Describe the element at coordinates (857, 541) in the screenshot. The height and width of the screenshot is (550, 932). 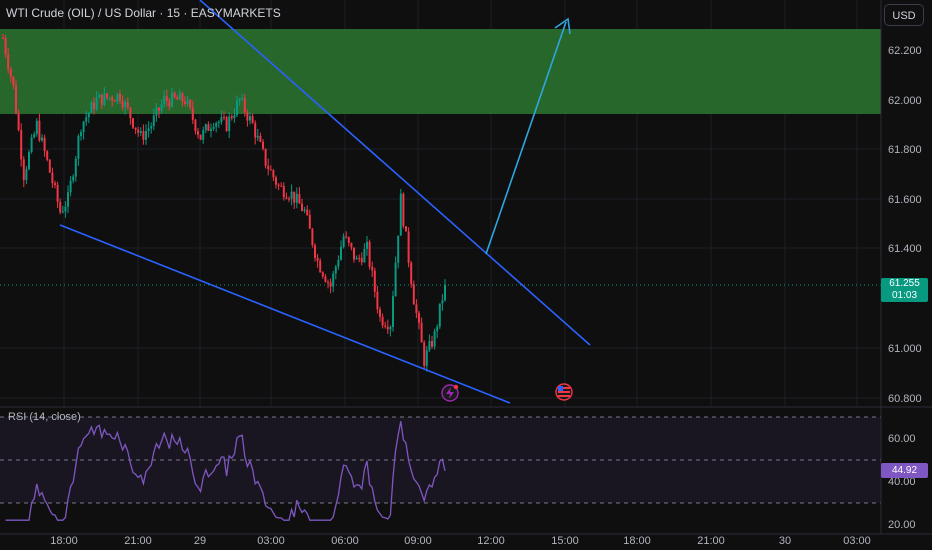
I see `time-axis-label: 03:00` at that location.